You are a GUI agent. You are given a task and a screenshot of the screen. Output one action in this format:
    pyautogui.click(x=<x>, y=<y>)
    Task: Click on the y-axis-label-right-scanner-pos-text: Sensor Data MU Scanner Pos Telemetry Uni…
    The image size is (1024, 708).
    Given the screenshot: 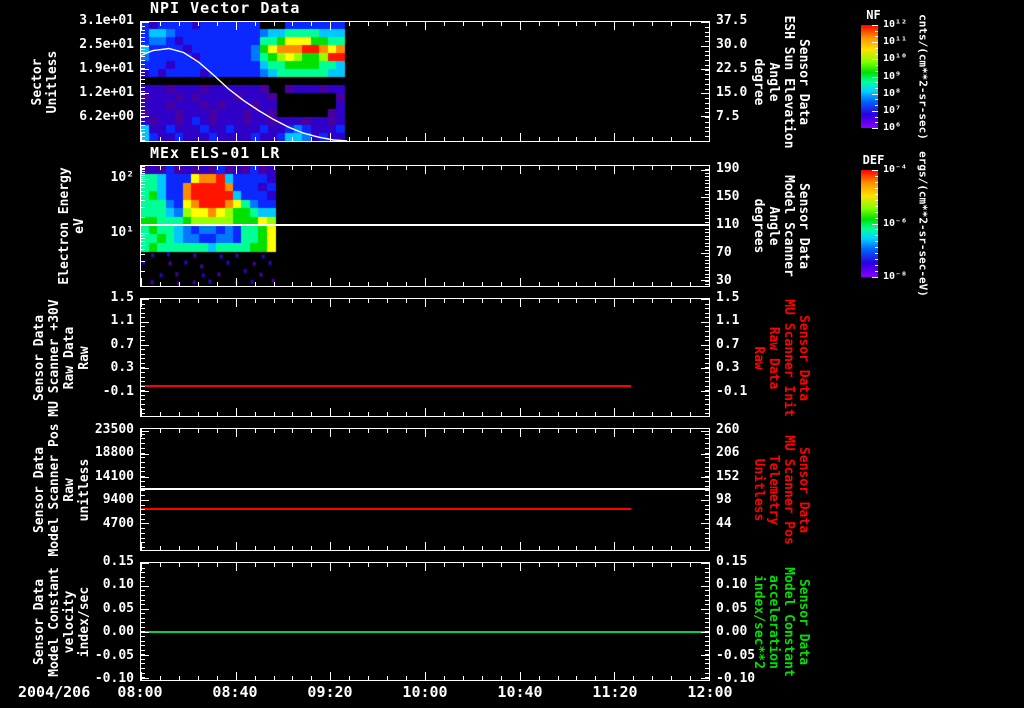 What is the action you would take?
    pyautogui.click(x=781, y=489)
    